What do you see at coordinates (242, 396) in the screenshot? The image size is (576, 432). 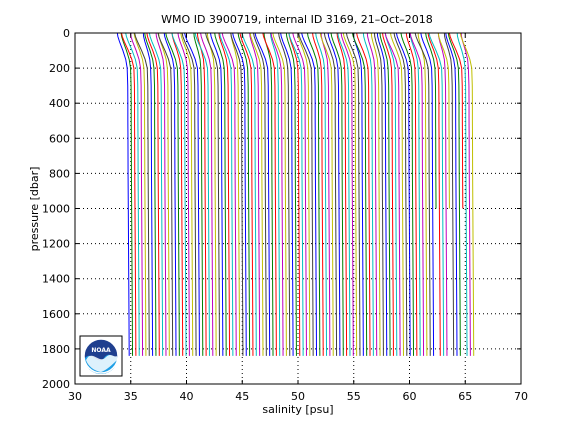 I see `x-tick-label: 45` at bounding box center [242, 396].